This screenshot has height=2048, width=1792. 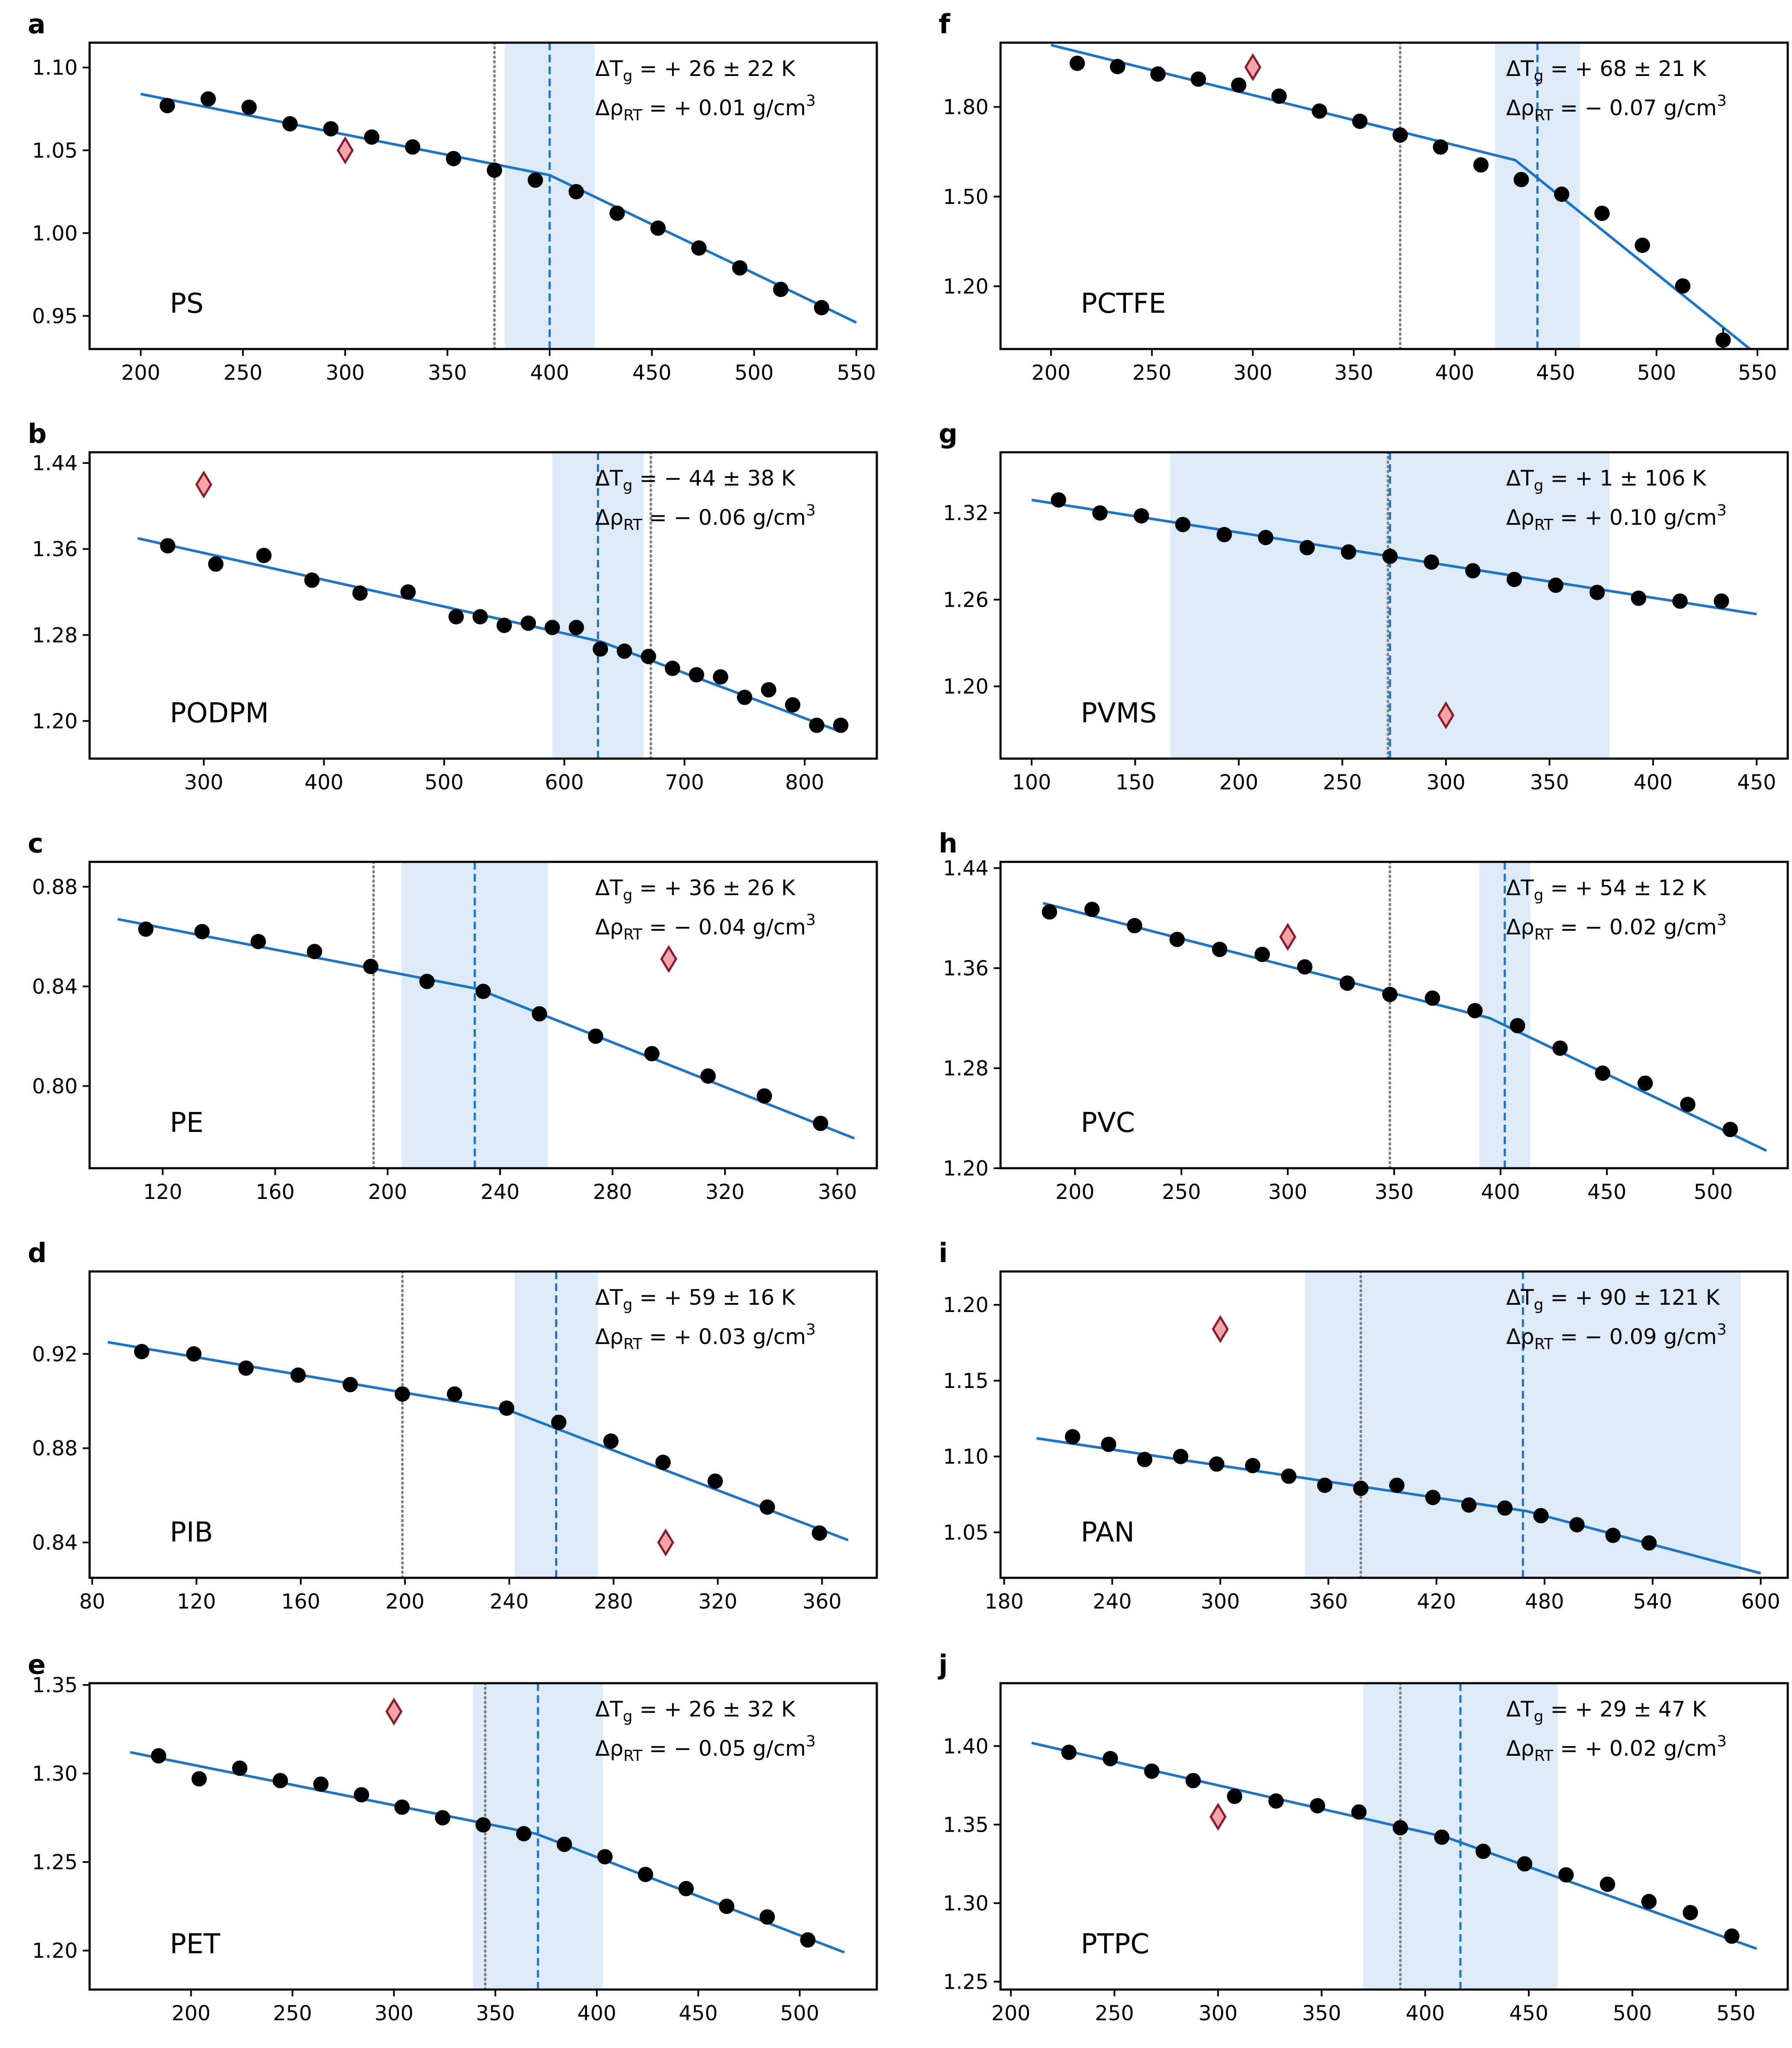 I want to click on x-tick-label: 500, so click(x=1656, y=373).